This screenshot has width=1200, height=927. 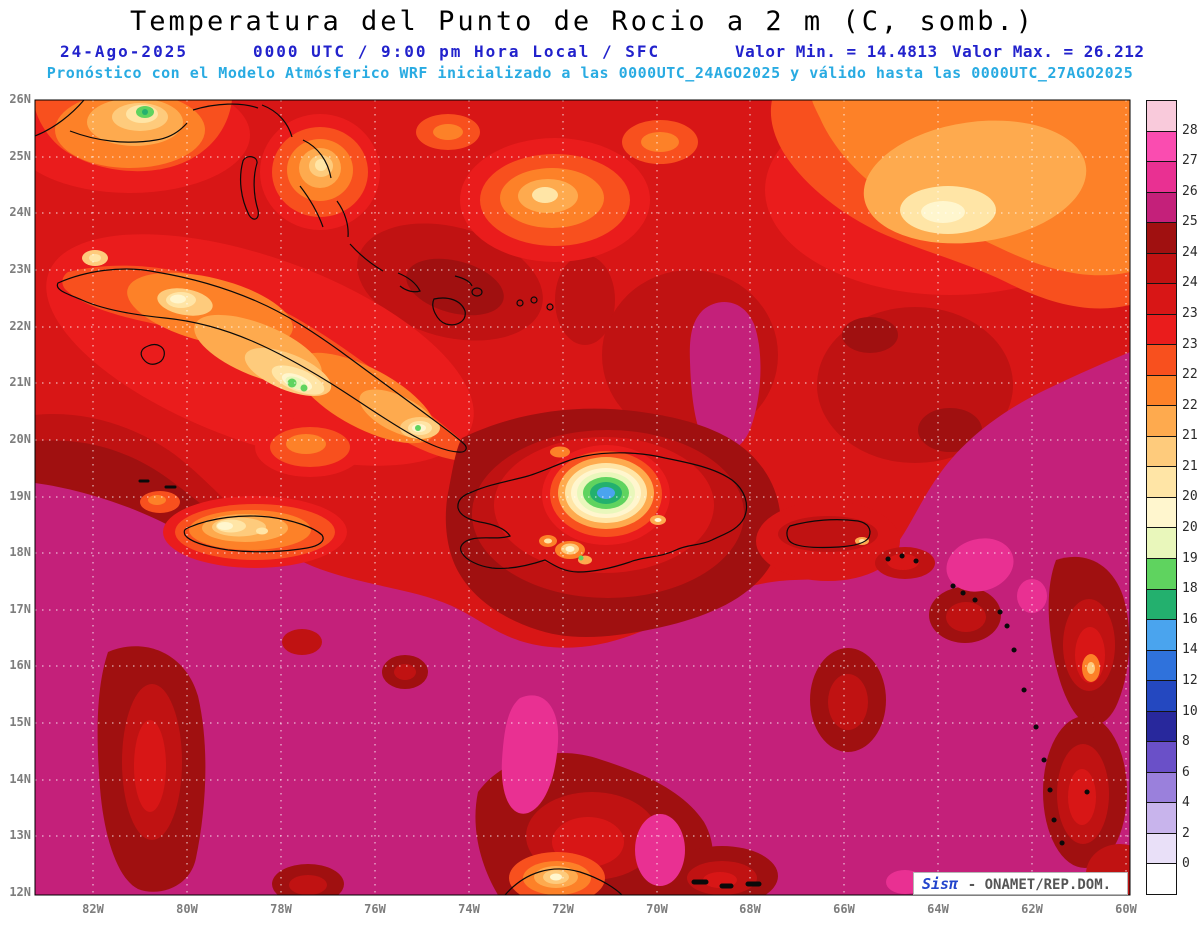 I want to click on colorbar-label: 27, so click(x=1190, y=160).